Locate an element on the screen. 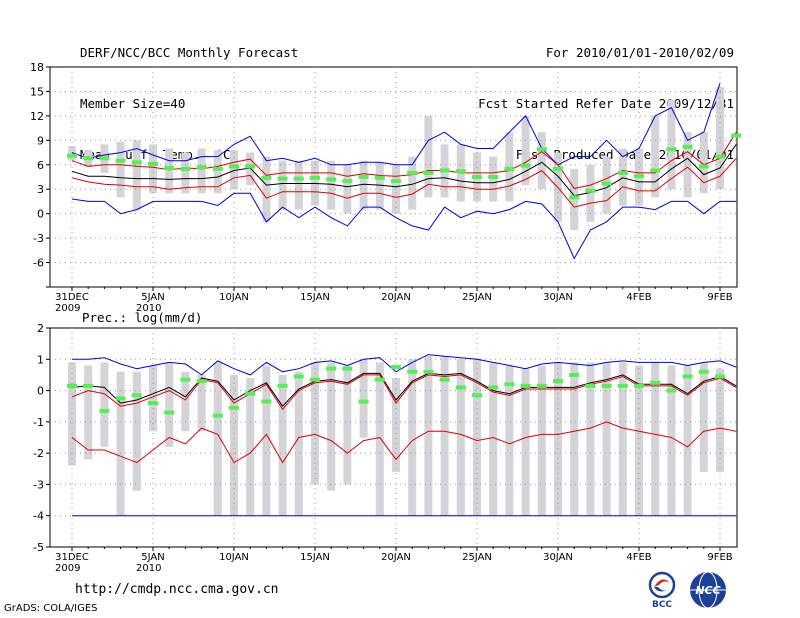  temp-series-lower-percentile is located at coordinates (404, 182).